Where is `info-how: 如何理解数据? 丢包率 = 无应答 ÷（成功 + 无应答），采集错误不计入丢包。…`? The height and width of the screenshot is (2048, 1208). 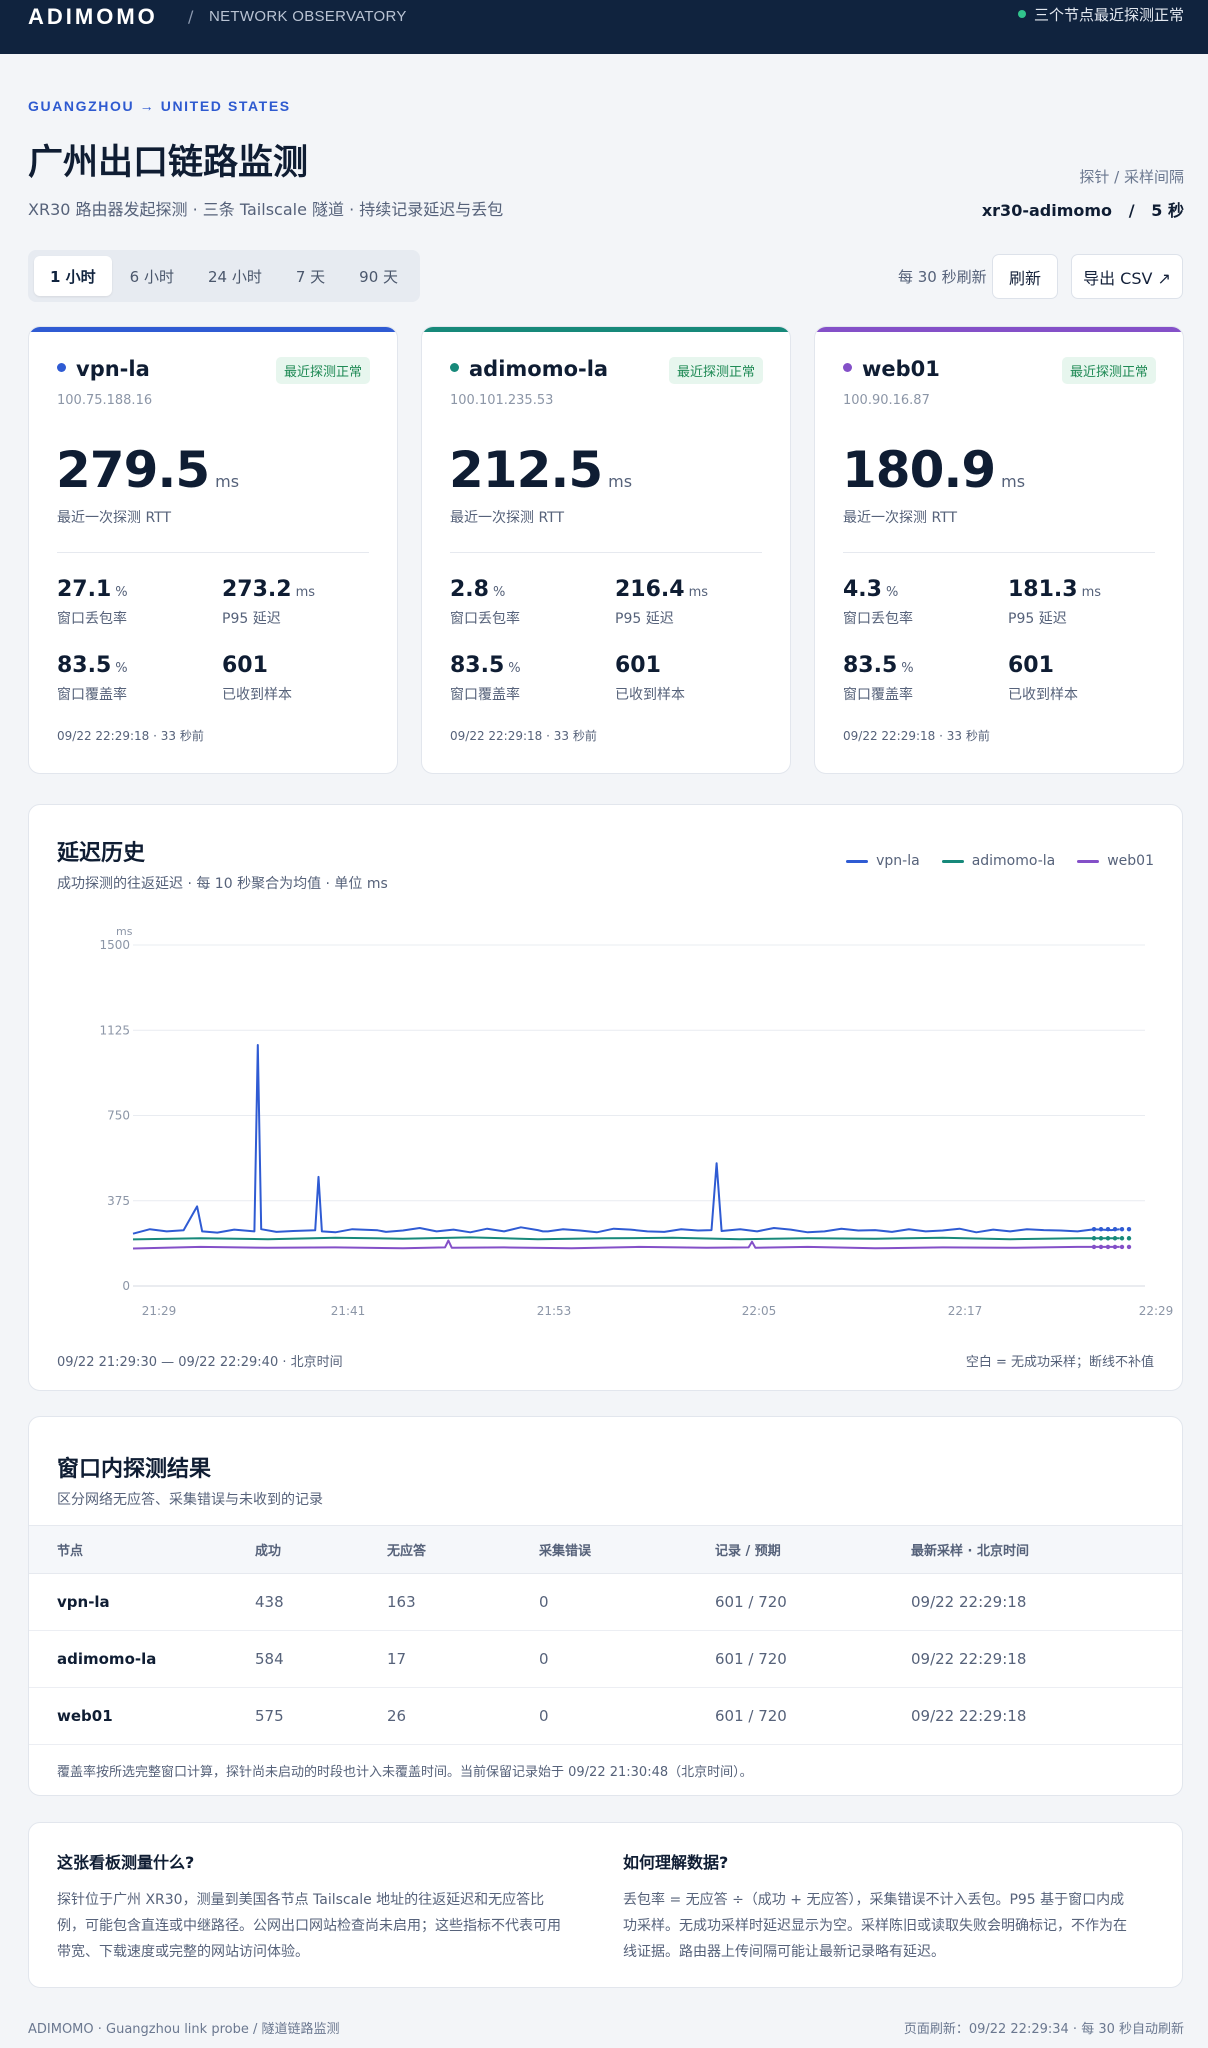
info-how: 如何理解数据? 丢包率 = 无应答 ÷（成功 + 无应答），采集错误不计入丢包。… is located at coordinates (879, 1907).